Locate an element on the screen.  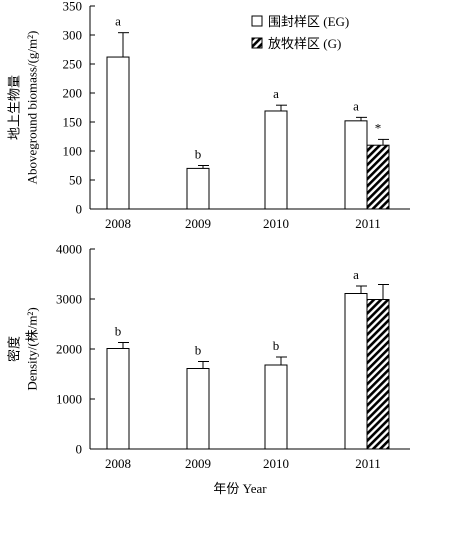
y-tick-label: 50 is located at coordinates (75, 180).